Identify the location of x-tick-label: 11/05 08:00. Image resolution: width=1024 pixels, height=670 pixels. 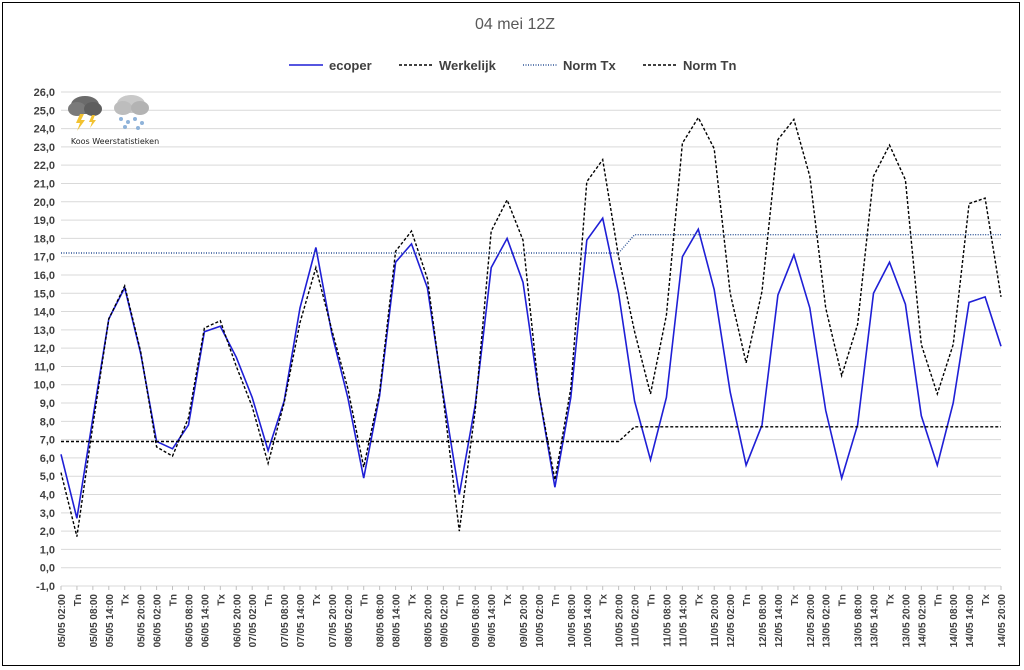
(667, 620).